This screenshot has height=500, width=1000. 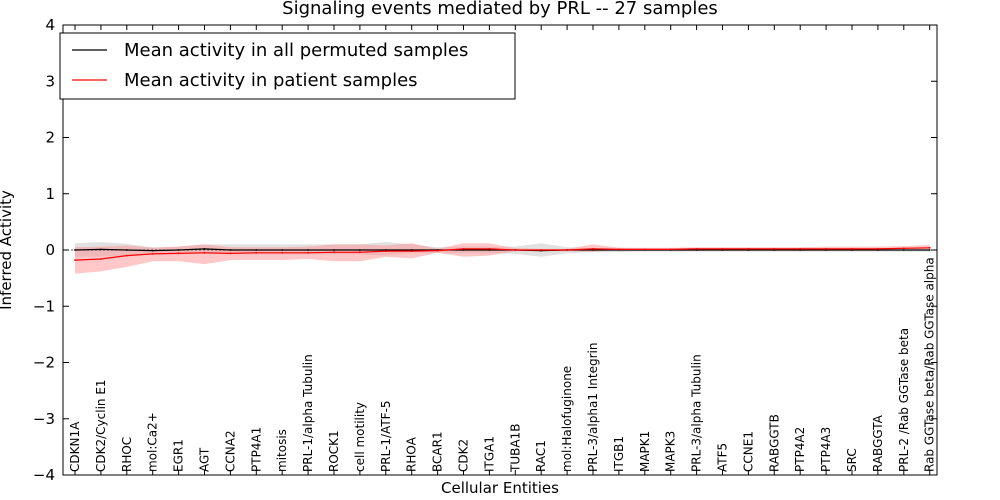 I want to click on xtick-label: MAPK3, so click(x=671, y=451).